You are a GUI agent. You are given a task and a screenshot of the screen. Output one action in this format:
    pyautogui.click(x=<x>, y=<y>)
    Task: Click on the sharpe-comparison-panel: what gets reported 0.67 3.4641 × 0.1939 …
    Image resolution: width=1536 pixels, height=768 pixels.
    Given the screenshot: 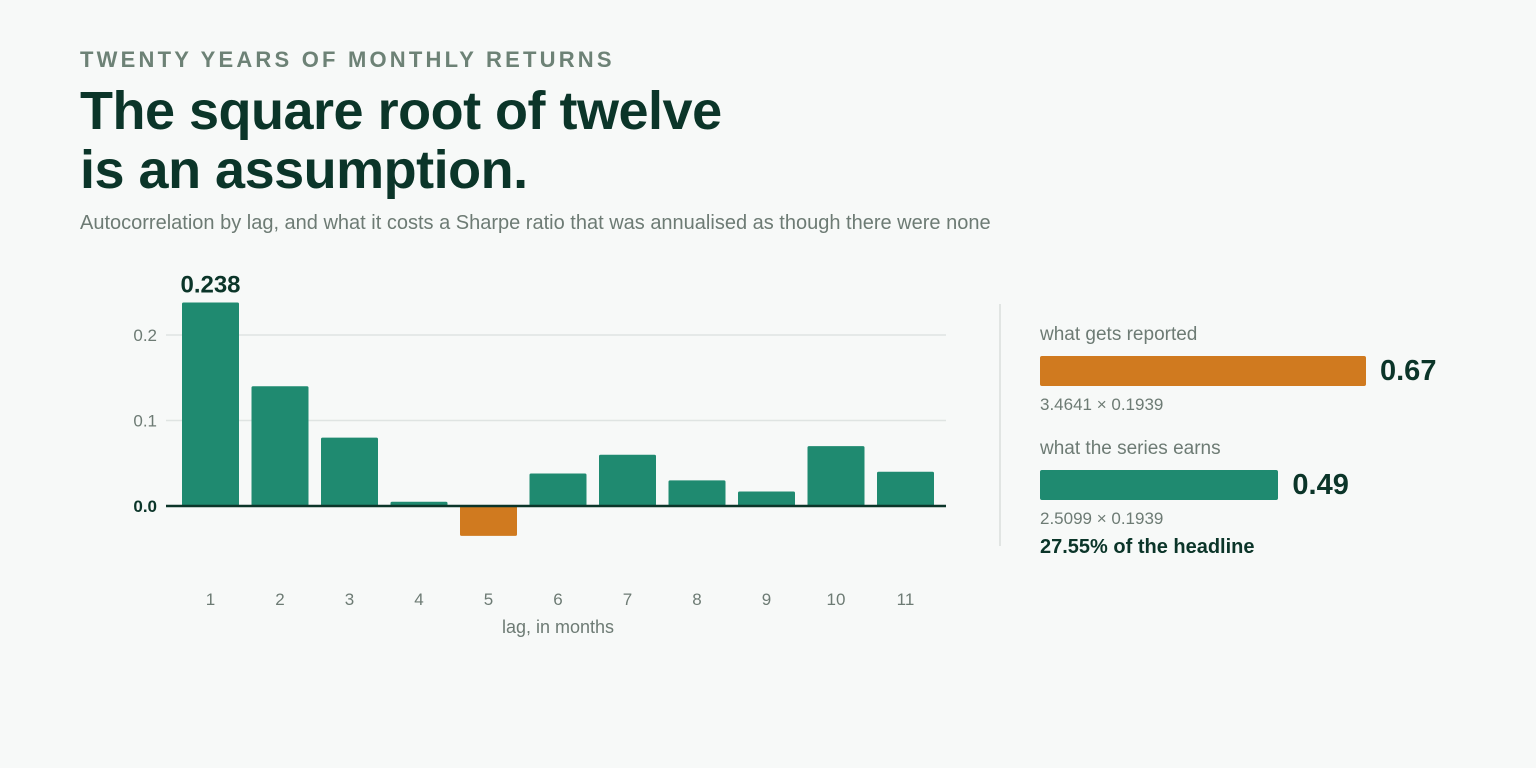 What is the action you would take?
    pyautogui.click(x=1270, y=440)
    